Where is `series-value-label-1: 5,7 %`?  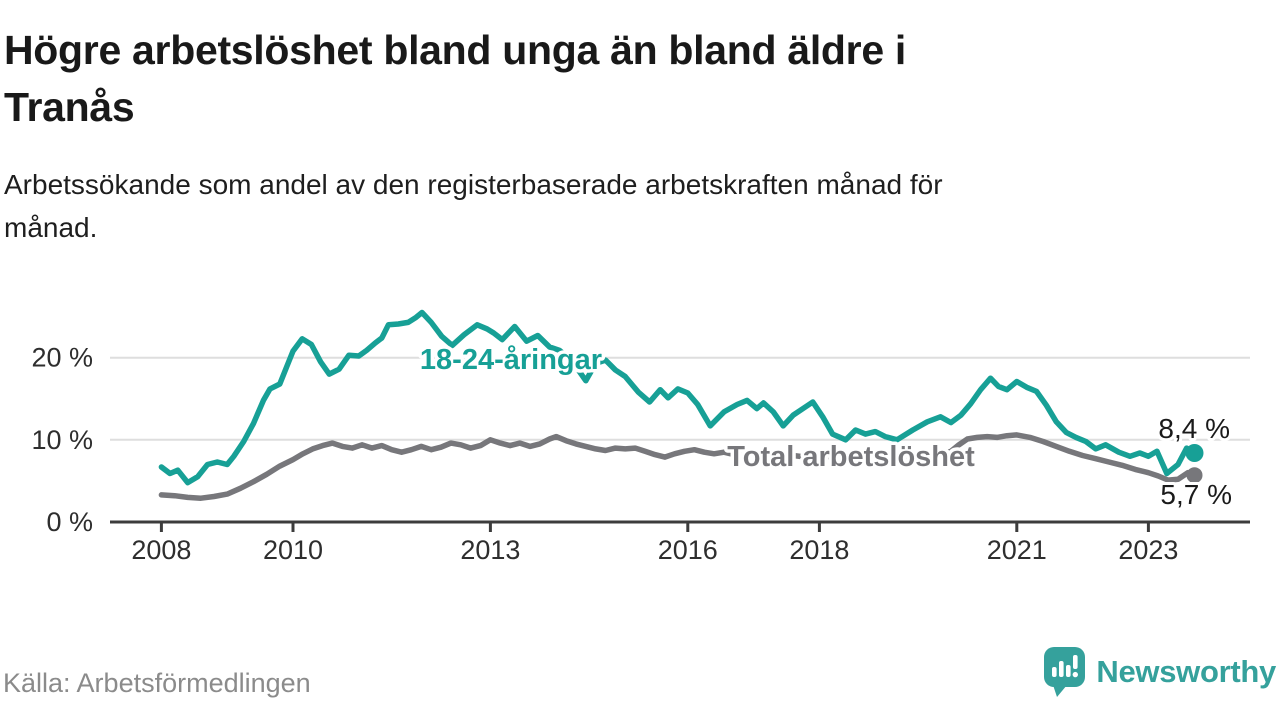
series-value-label-1: 5,7 % is located at coordinates (1196, 494).